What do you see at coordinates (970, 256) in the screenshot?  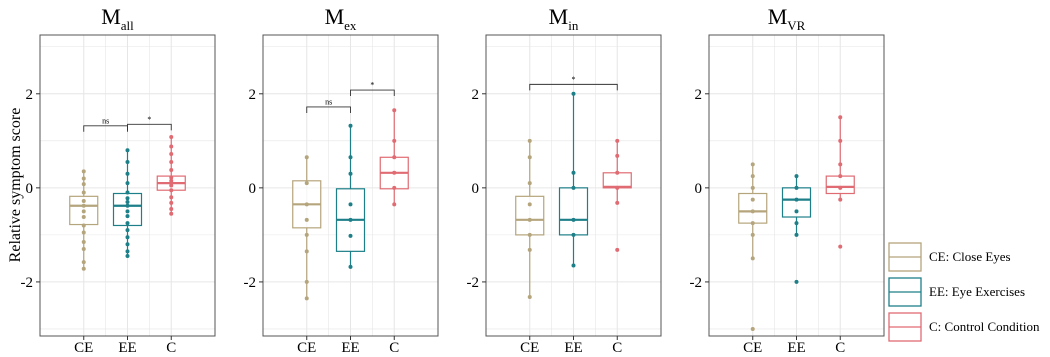 I see `legend-label: CE: Close Eyes` at bounding box center [970, 256].